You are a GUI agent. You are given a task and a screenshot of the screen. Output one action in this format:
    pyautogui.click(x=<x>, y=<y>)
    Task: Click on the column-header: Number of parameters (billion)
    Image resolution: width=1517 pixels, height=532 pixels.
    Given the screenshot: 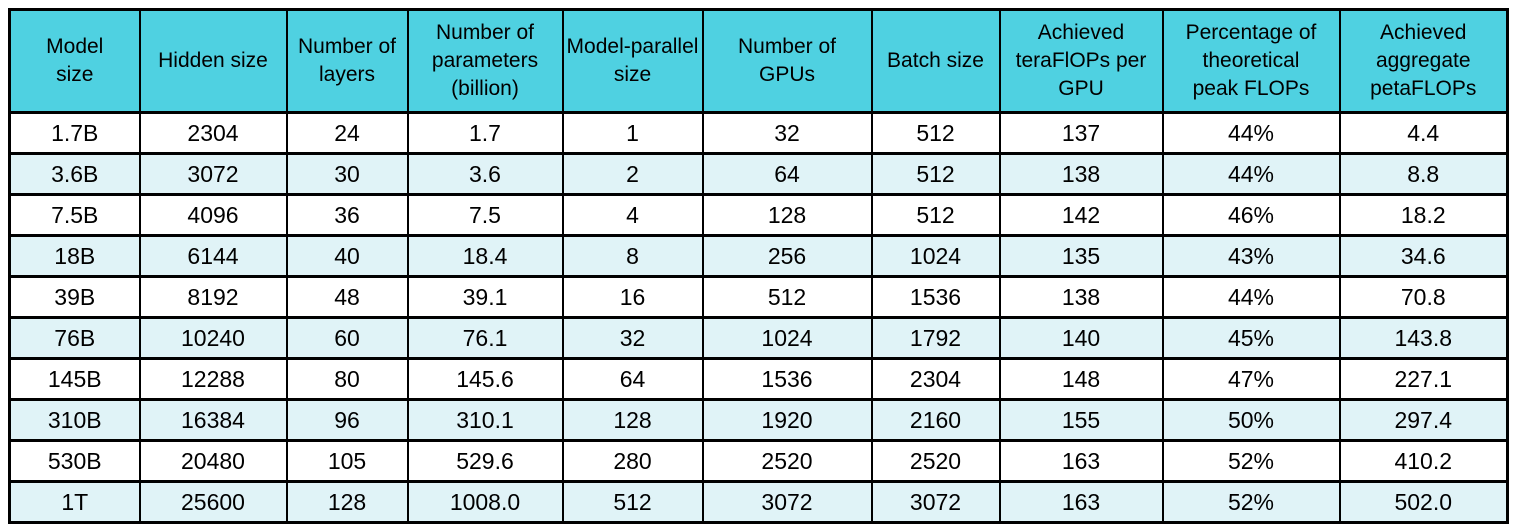 What is the action you would take?
    pyautogui.click(x=485, y=61)
    